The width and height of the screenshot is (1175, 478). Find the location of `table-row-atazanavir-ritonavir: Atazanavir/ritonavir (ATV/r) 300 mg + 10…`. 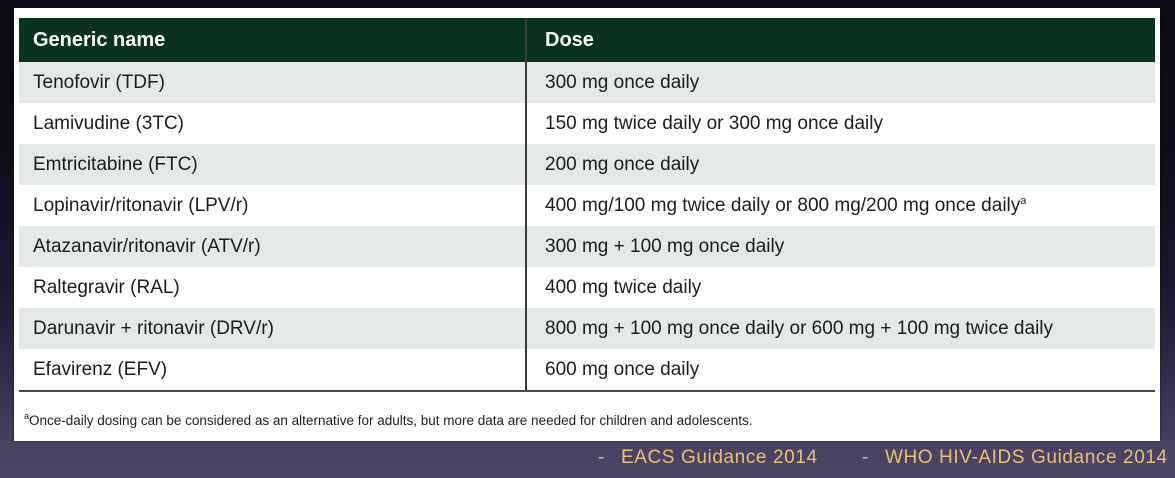

table-row-atazanavir-ritonavir: Atazanavir/ritonavir (ATV/r) 300 mg + 10… is located at coordinates (587, 246).